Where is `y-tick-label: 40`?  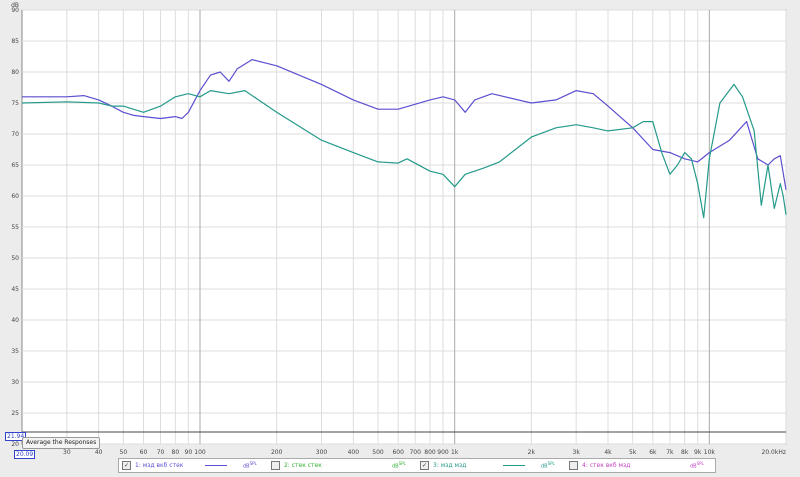 y-tick-label: 40 is located at coordinates (15, 320).